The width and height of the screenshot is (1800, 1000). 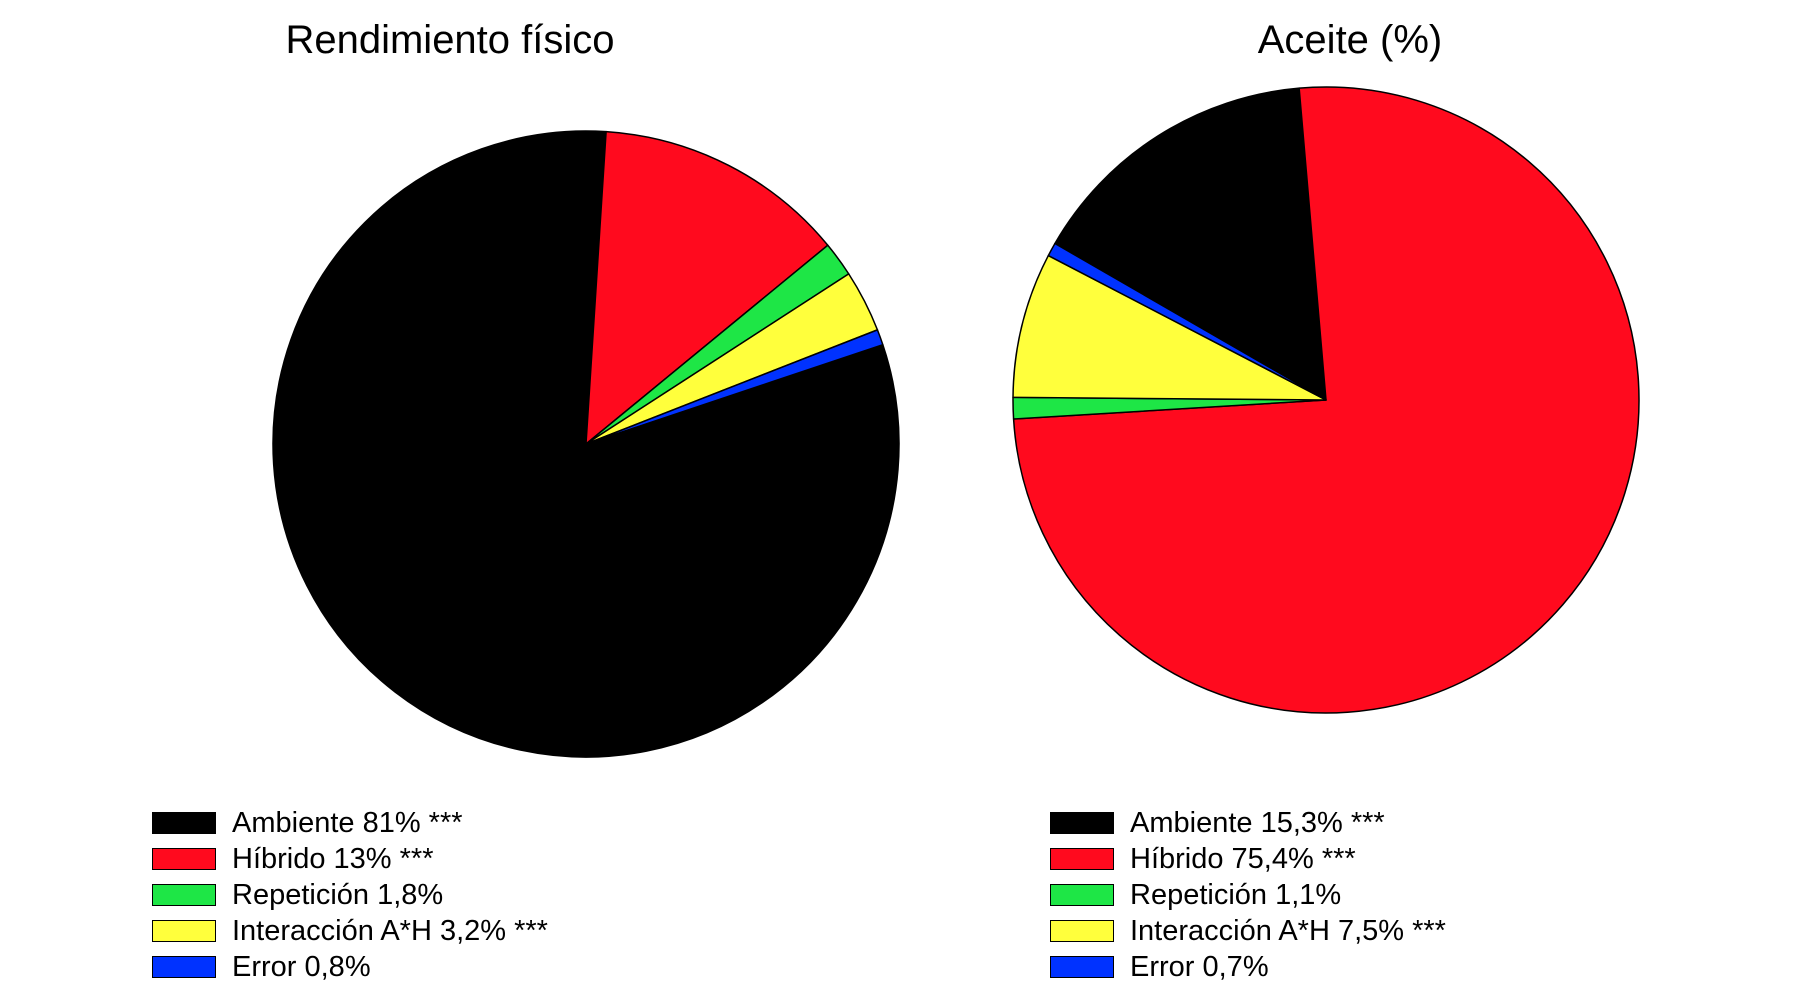 I want to click on legend-item-repeticion: Repetición 1,1%, so click(x=1248, y=895).